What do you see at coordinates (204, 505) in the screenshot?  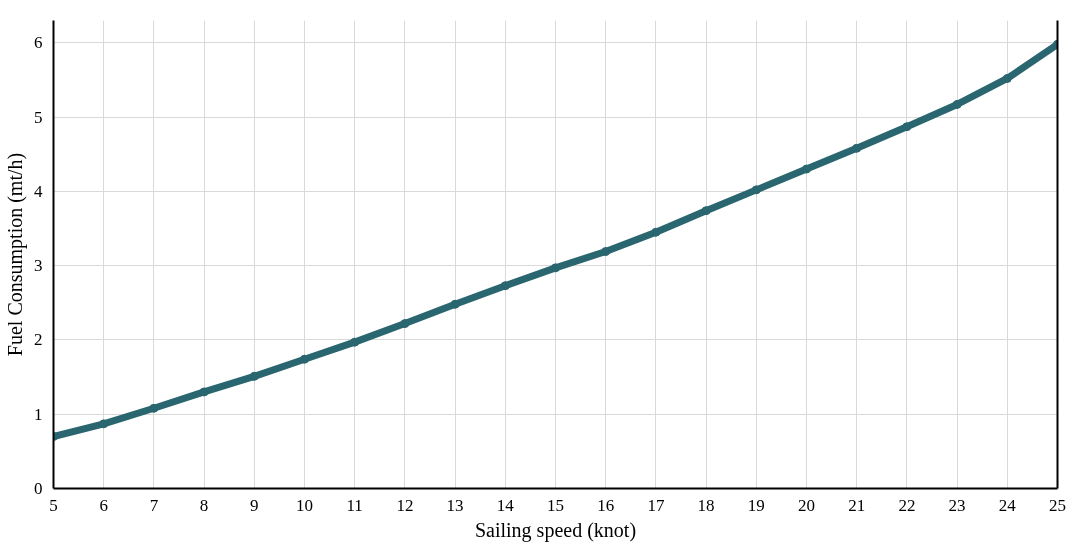 I see `x-tick-label: 8` at bounding box center [204, 505].